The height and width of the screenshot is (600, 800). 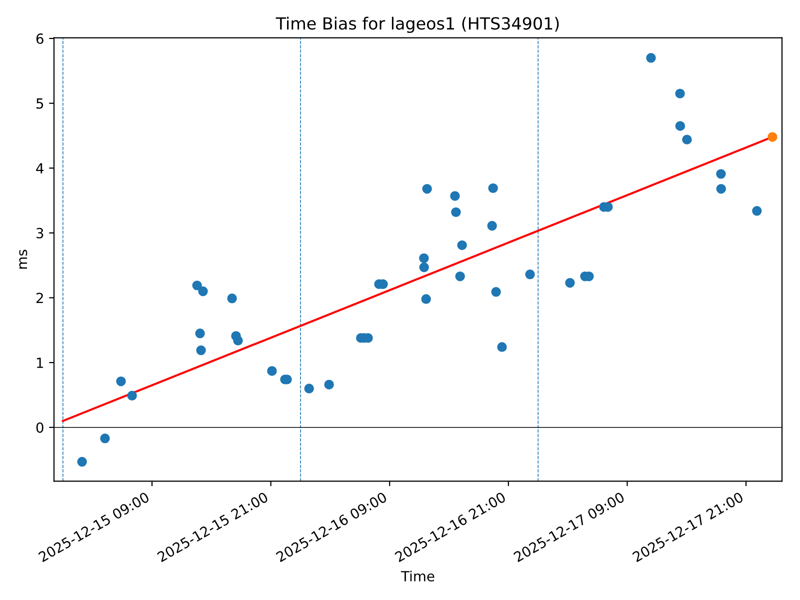 What do you see at coordinates (39, 298) in the screenshot?
I see `y-tick-label: 2` at bounding box center [39, 298].